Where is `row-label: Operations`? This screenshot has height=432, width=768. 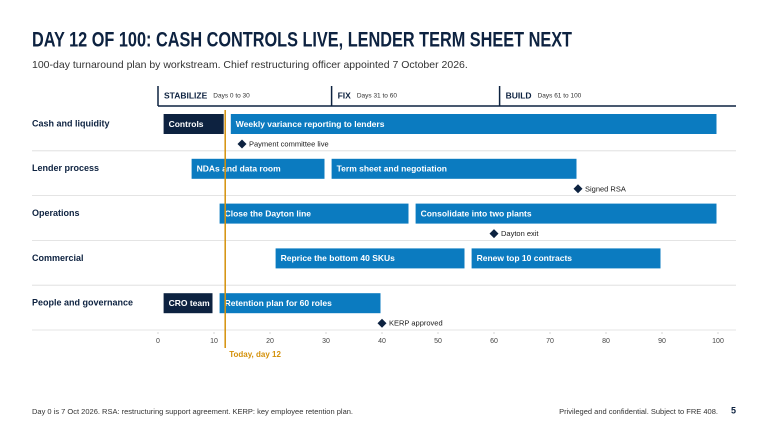
row-label: Operations is located at coordinates (56, 213).